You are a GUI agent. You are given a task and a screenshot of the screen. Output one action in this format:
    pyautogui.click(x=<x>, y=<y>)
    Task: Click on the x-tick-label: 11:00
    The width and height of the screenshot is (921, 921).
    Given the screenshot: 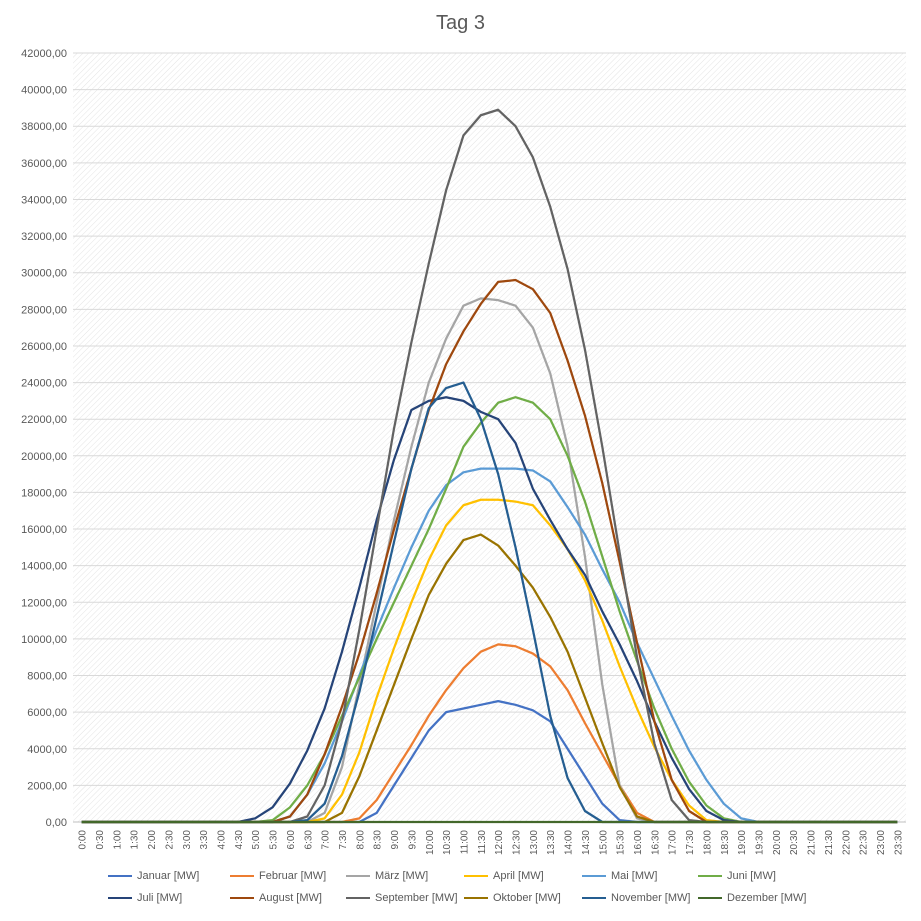 What is the action you would take?
    pyautogui.click(x=464, y=842)
    